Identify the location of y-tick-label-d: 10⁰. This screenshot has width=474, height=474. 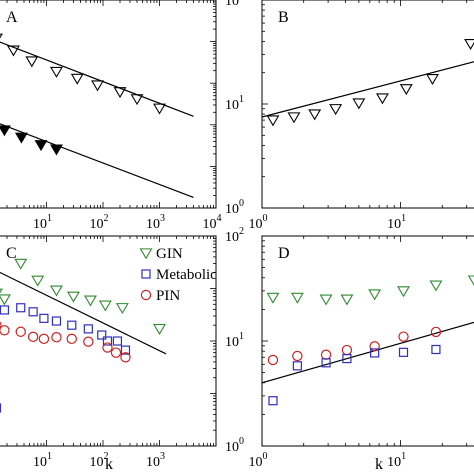
(234, 445).